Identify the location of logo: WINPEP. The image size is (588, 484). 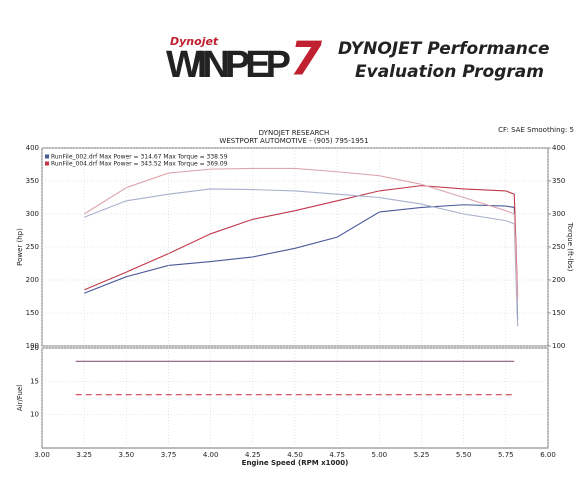
(228, 65).